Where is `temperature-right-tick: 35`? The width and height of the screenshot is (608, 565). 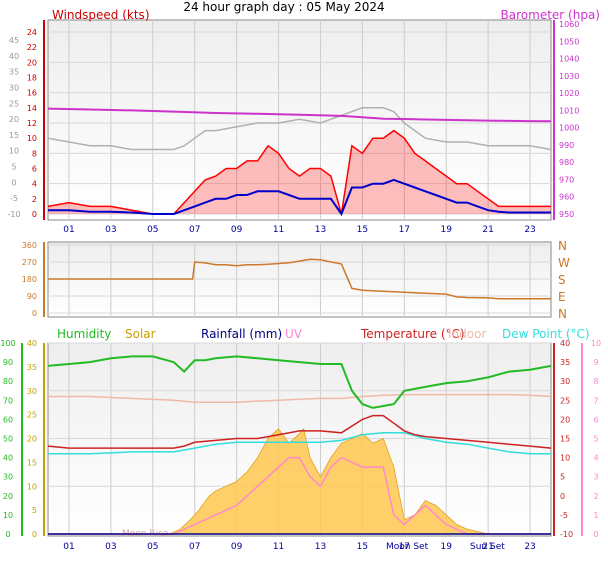
temperature-right-tick: 35 is located at coordinates (565, 362).